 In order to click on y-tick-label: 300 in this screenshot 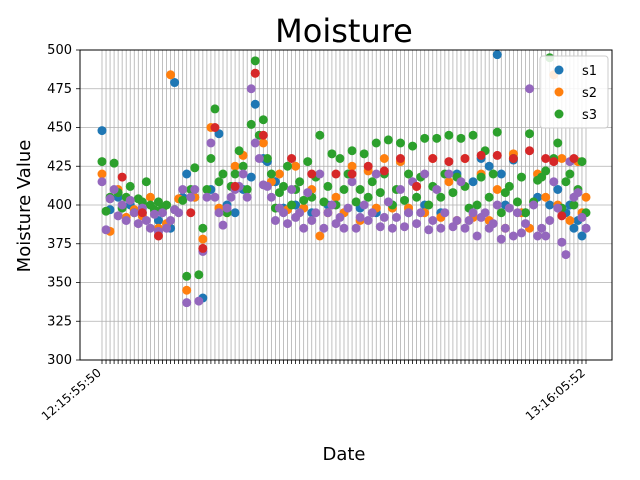, I will do `click(59, 360)`.